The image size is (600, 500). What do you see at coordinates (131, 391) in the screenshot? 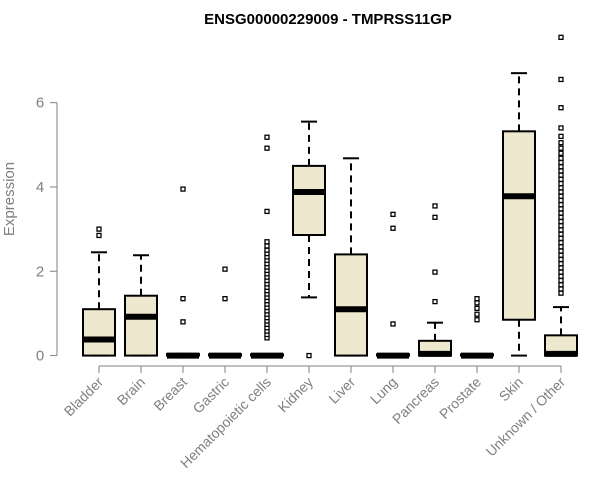
I see `x-tick-label-brain: Brain` at bounding box center [131, 391].